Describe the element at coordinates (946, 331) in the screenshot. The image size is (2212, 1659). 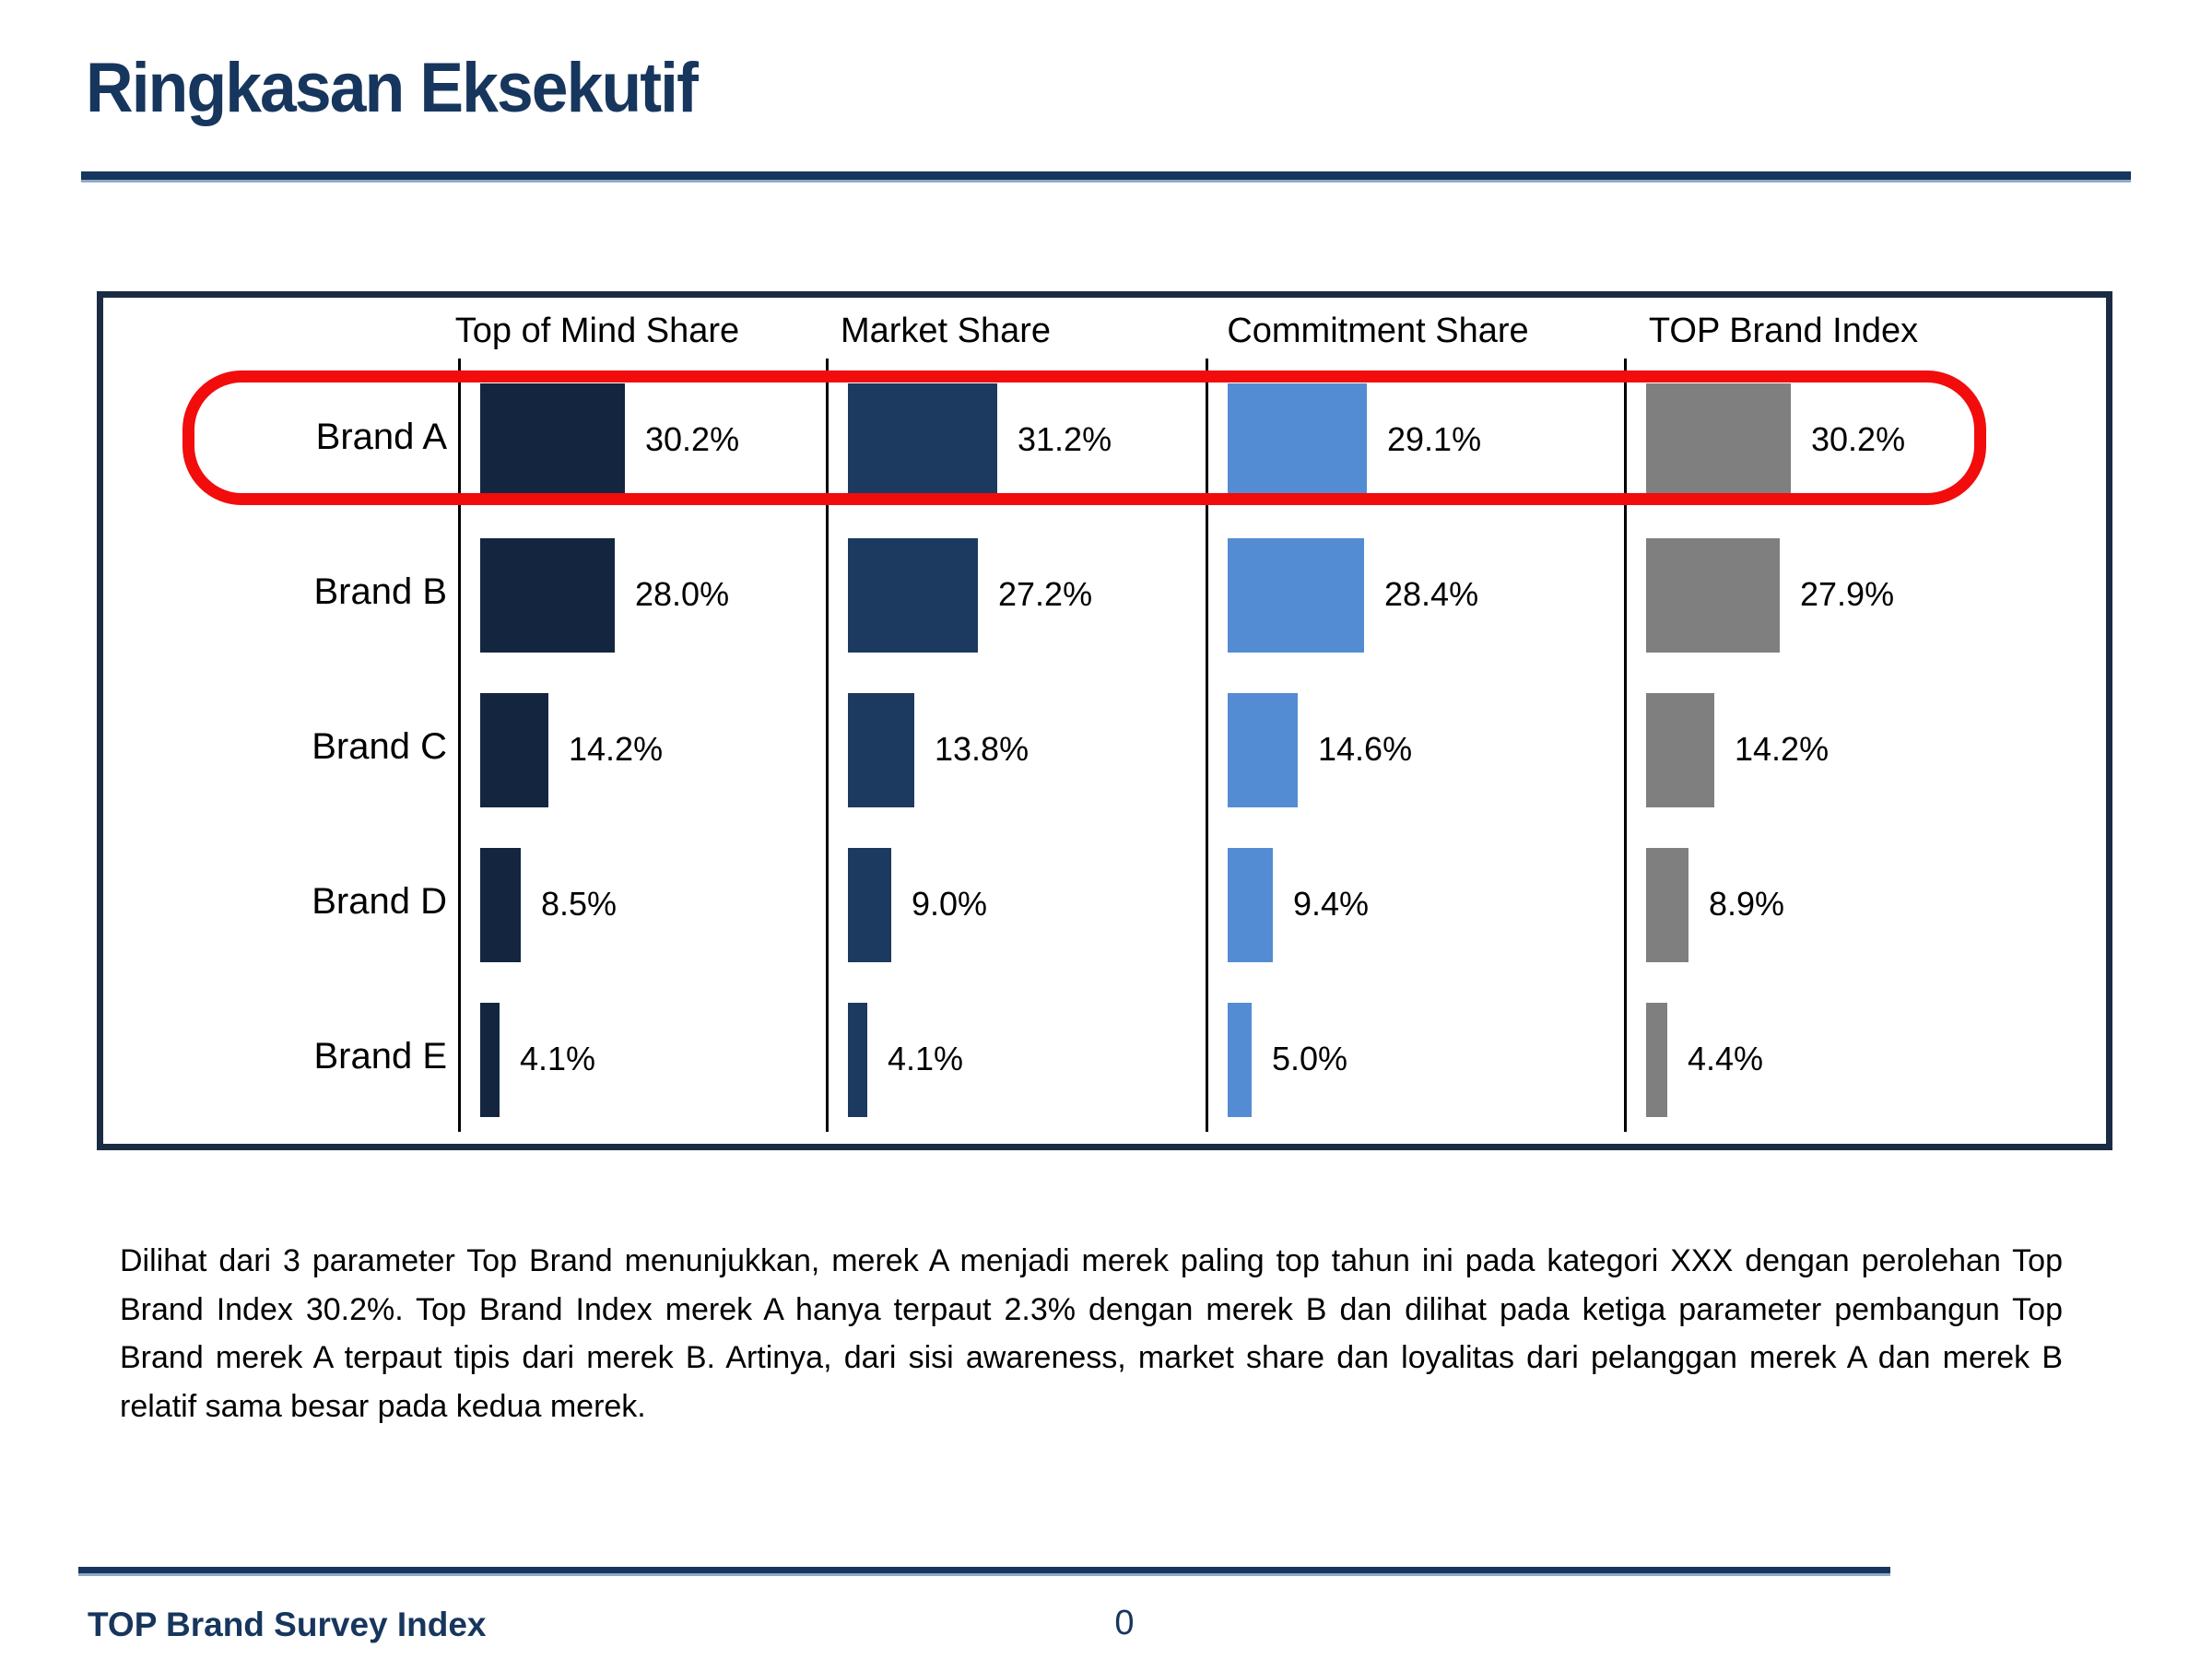
I see `column-header-market-share: Market Share` at that location.